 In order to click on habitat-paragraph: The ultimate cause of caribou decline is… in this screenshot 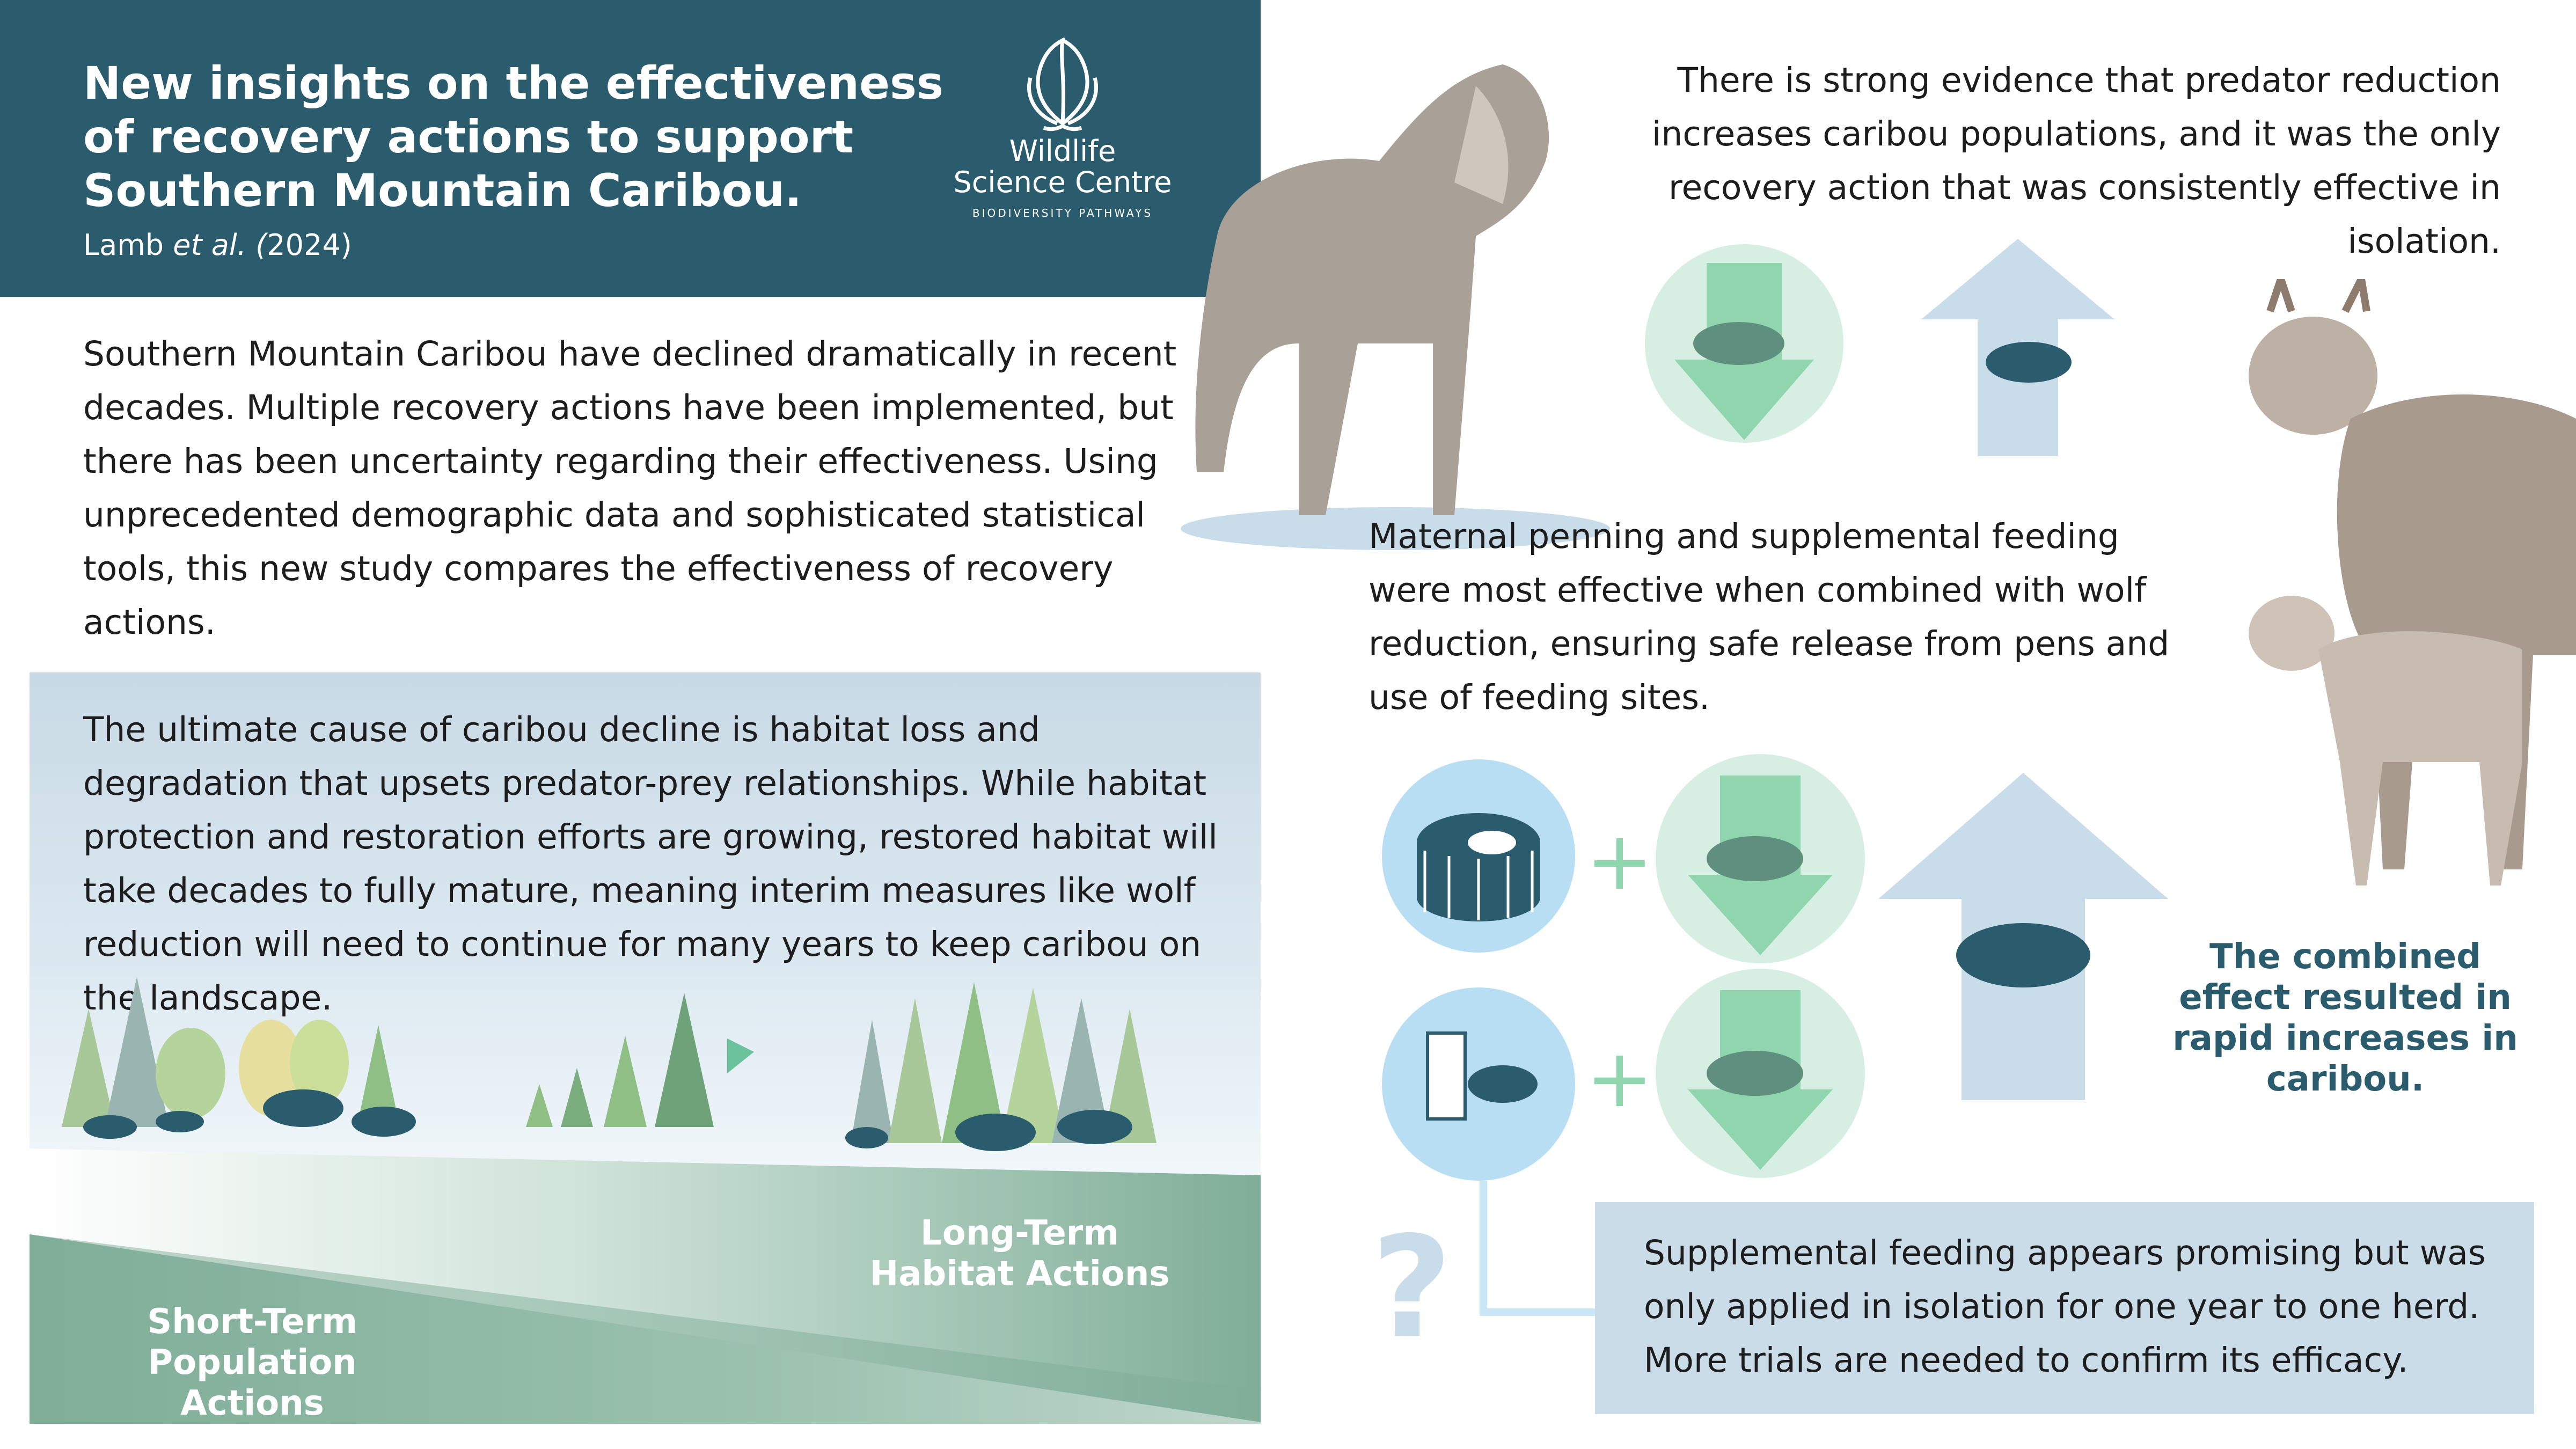, I will do `click(650, 864)`.